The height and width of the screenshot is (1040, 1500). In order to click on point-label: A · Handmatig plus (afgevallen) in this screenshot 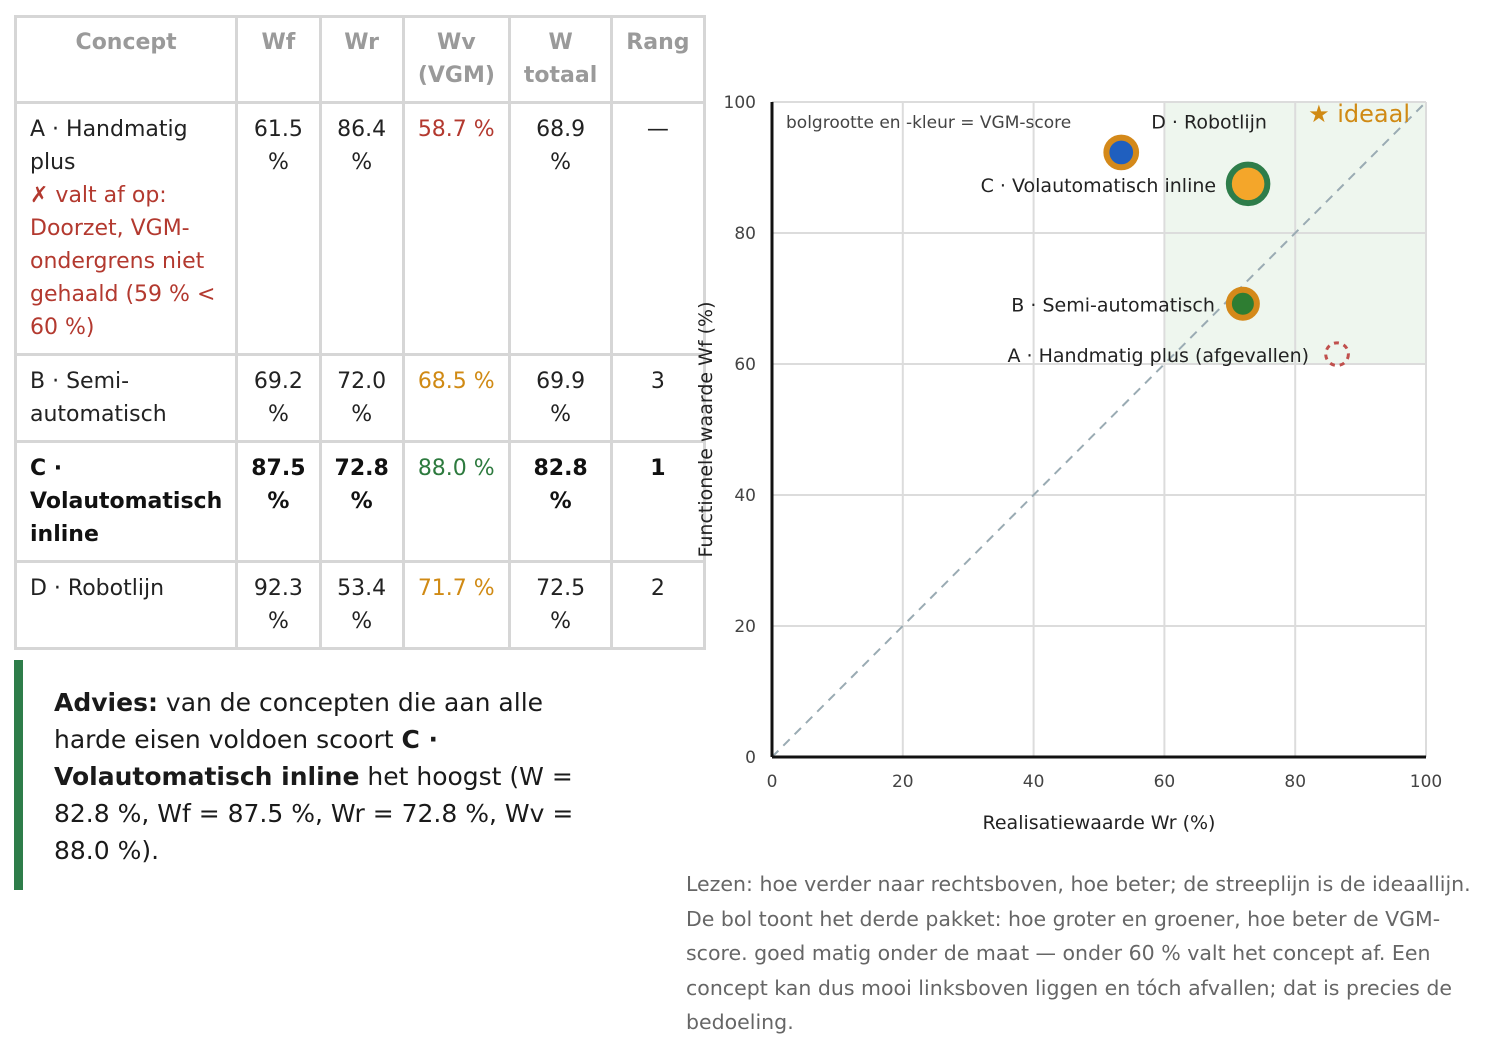, I will do `click(1159, 356)`.